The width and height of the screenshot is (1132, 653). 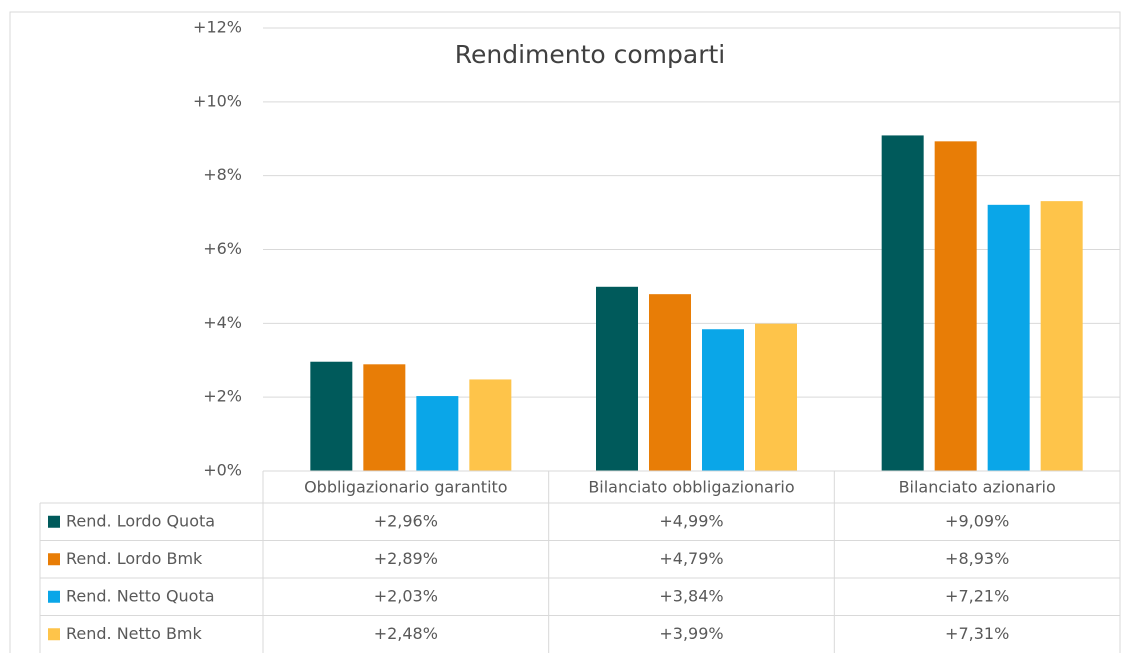 What do you see at coordinates (977, 558) in the screenshot?
I see `data-label: +8,93%` at bounding box center [977, 558].